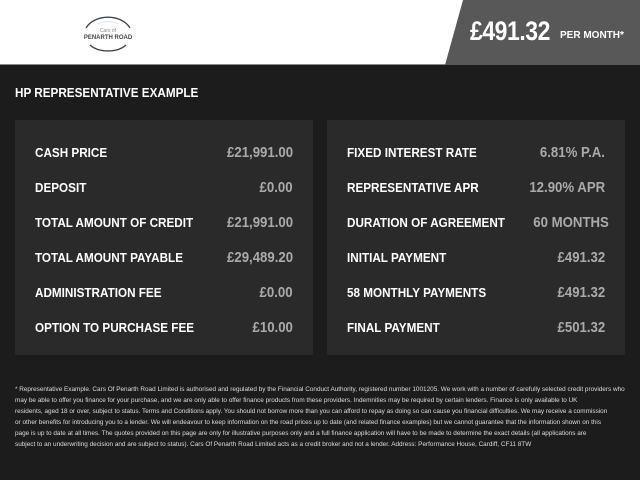 The height and width of the screenshot is (480, 640). I want to click on logo-ring-icon, so click(108, 34).